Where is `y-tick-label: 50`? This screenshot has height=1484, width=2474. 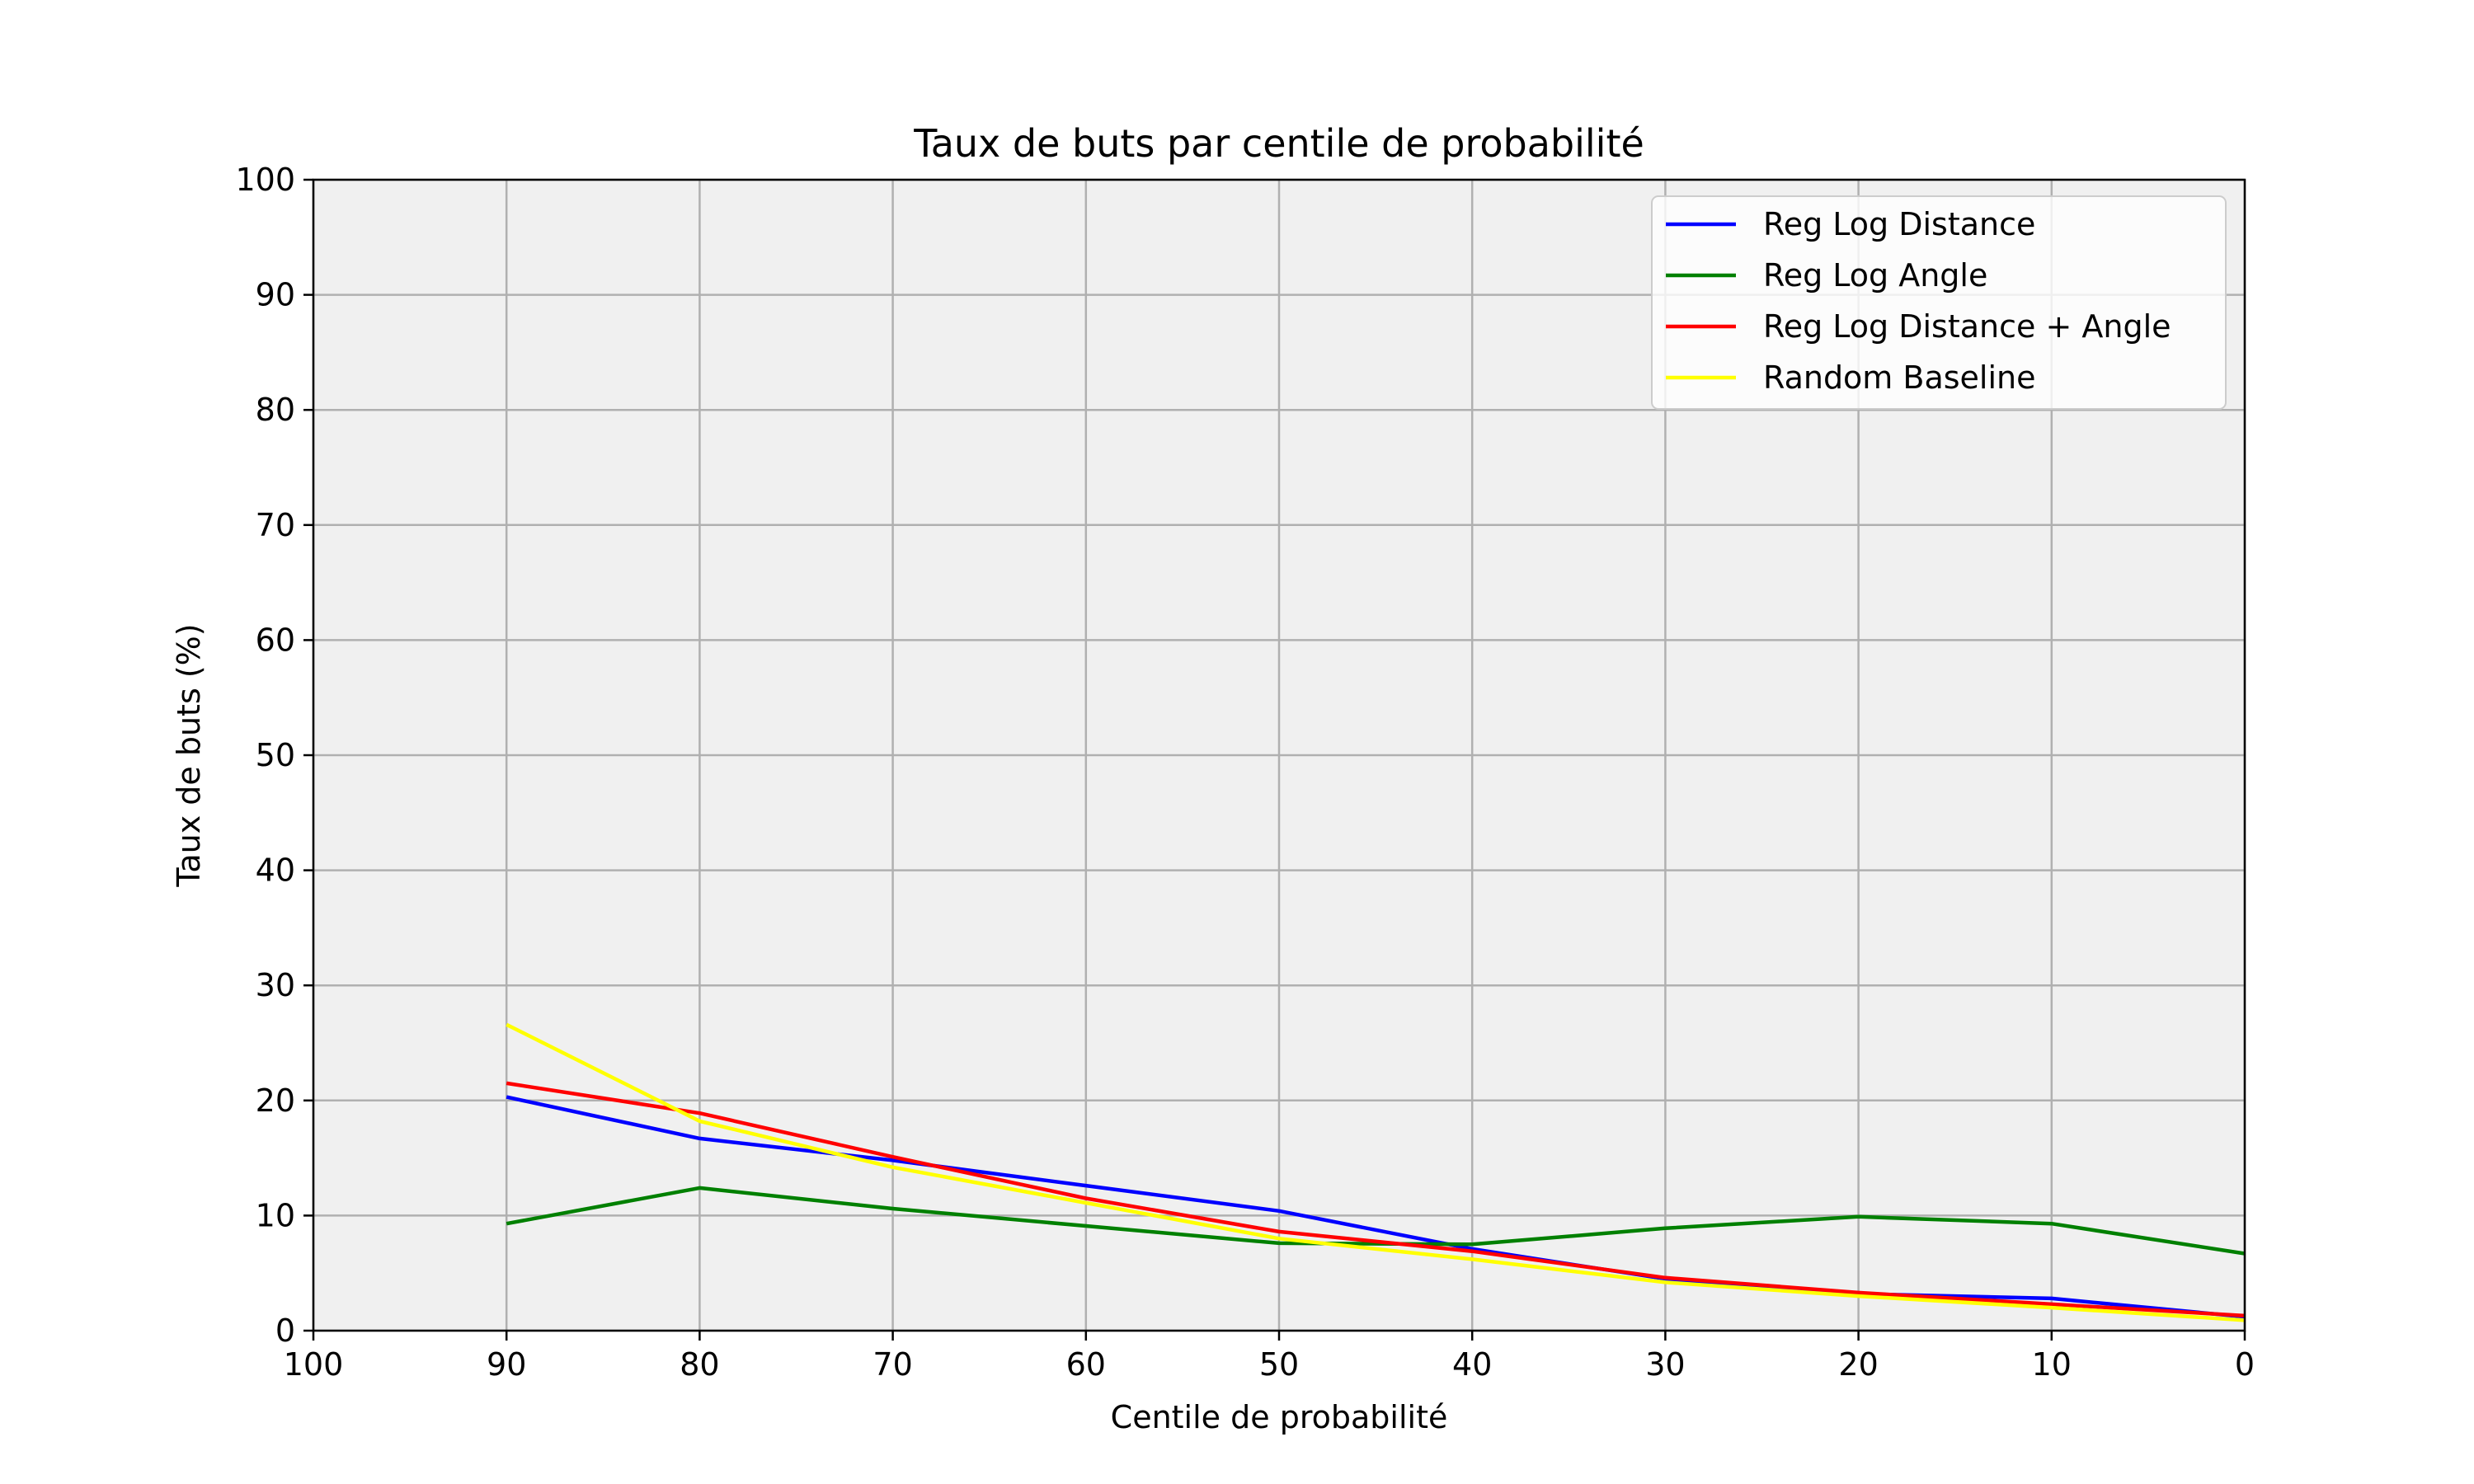
y-tick-label: 50 is located at coordinates (275, 755).